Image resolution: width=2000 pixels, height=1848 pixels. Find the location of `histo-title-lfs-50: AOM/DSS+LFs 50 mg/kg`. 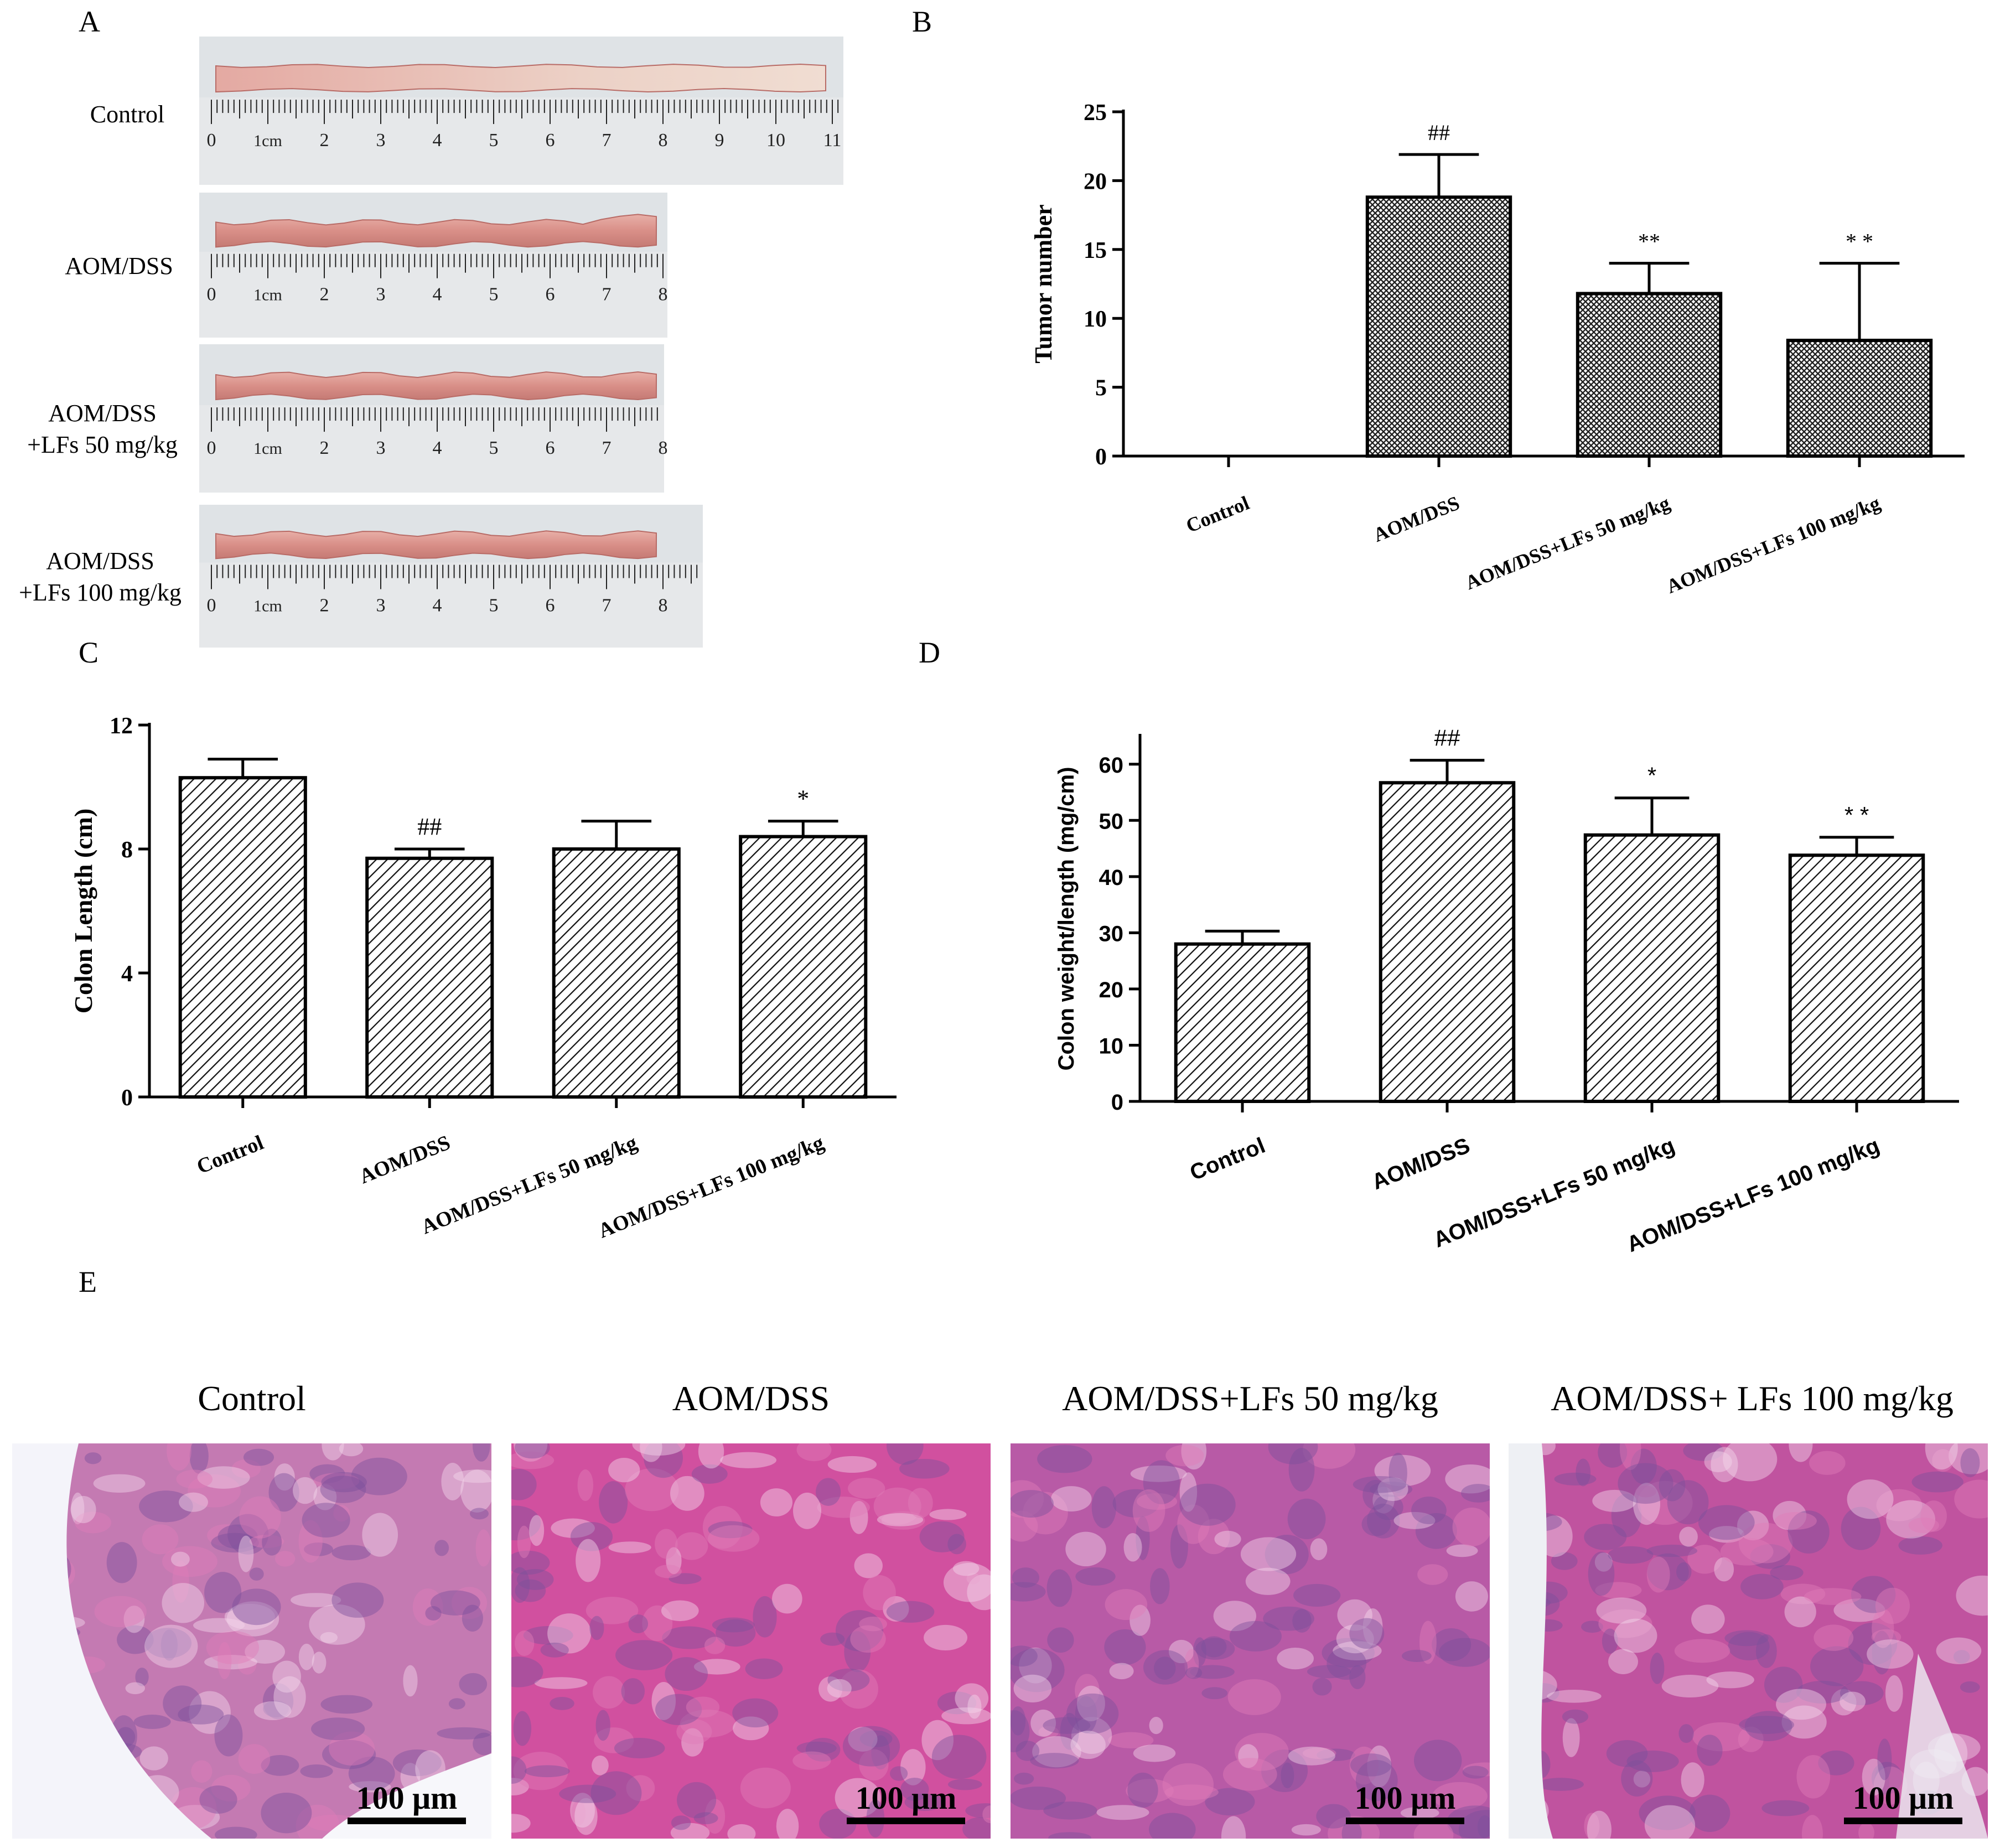

histo-title-lfs-50: AOM/DSS+LFs 50 mg/kg is located at coordinates (1250, 1398).